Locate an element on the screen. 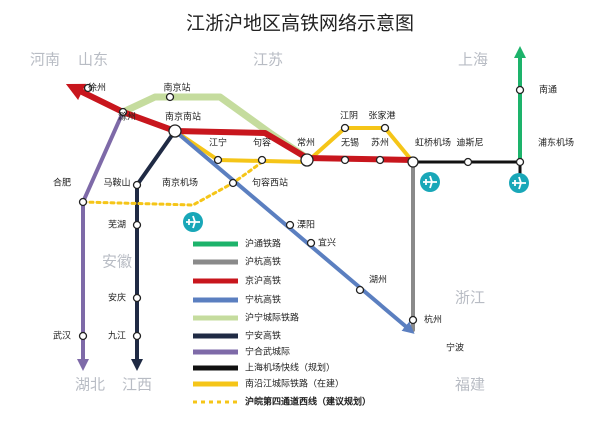 The image size is (600, 436). region-label: 上海 is located at coordinates (473, 60).